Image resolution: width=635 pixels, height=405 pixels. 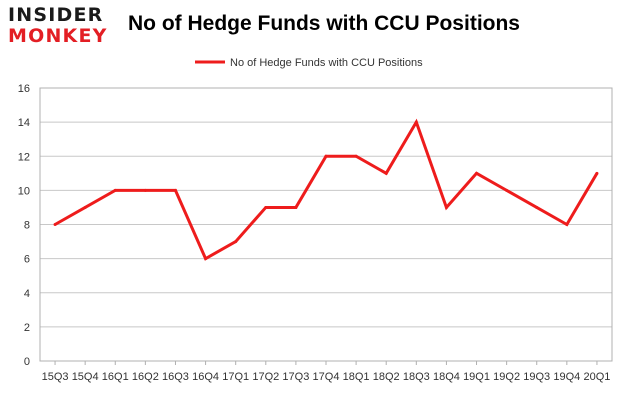 What do you see at coordinates (596, 377) in the screenshot?
I see `x-tick-label: 20Q1` at bounding box center [596, 377].